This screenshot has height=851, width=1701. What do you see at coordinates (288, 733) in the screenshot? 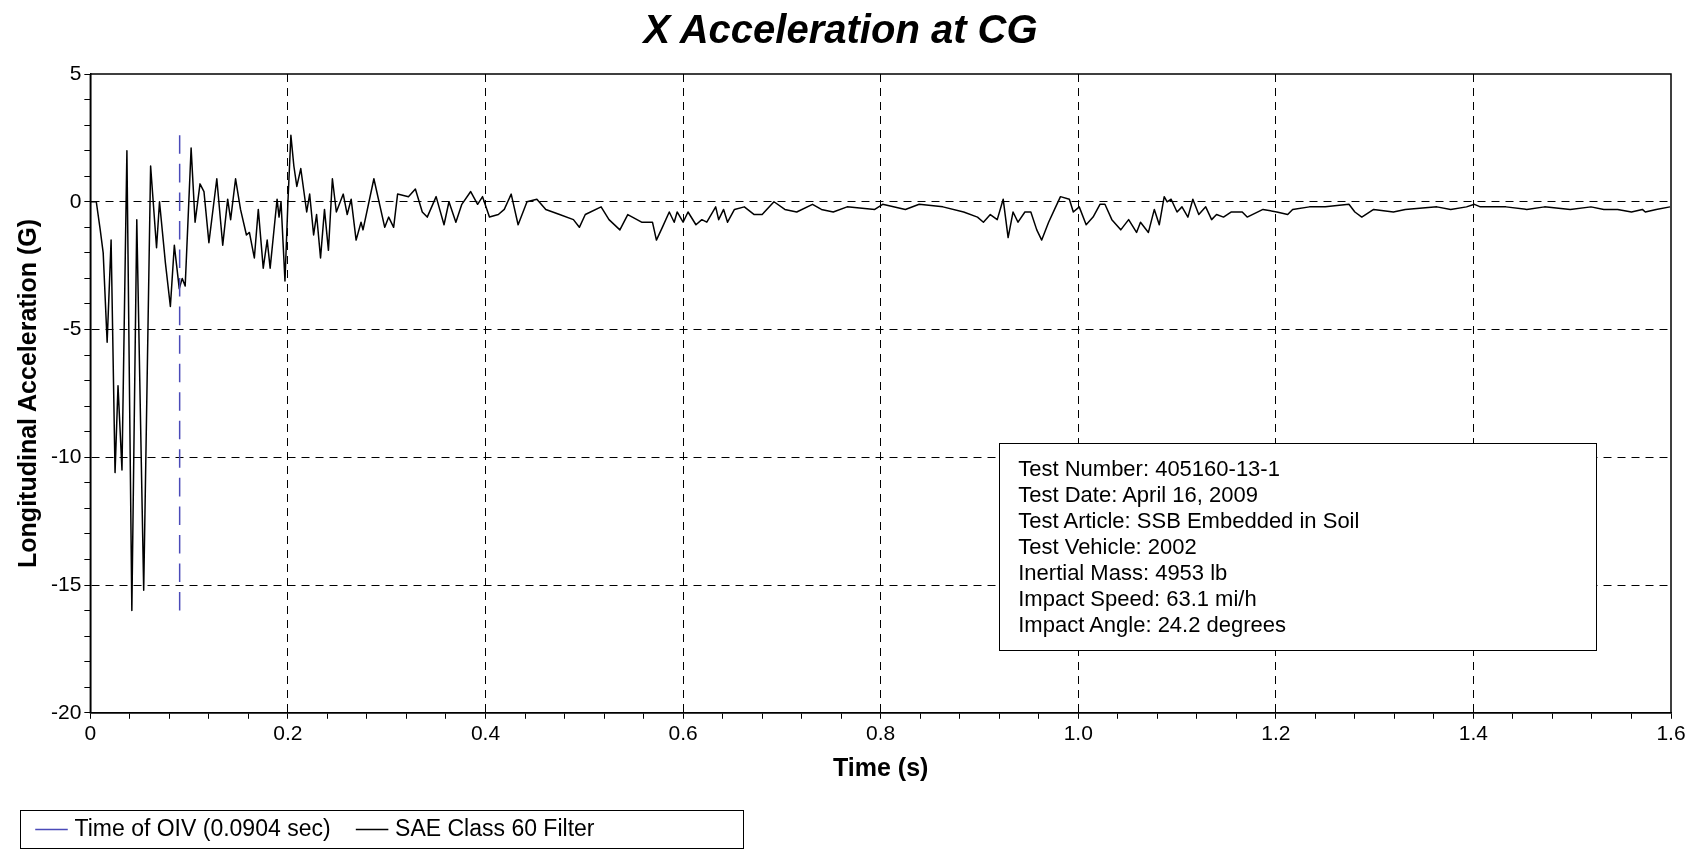
I see `x-tick-label: 0.2` at bounding box center [288, 733].